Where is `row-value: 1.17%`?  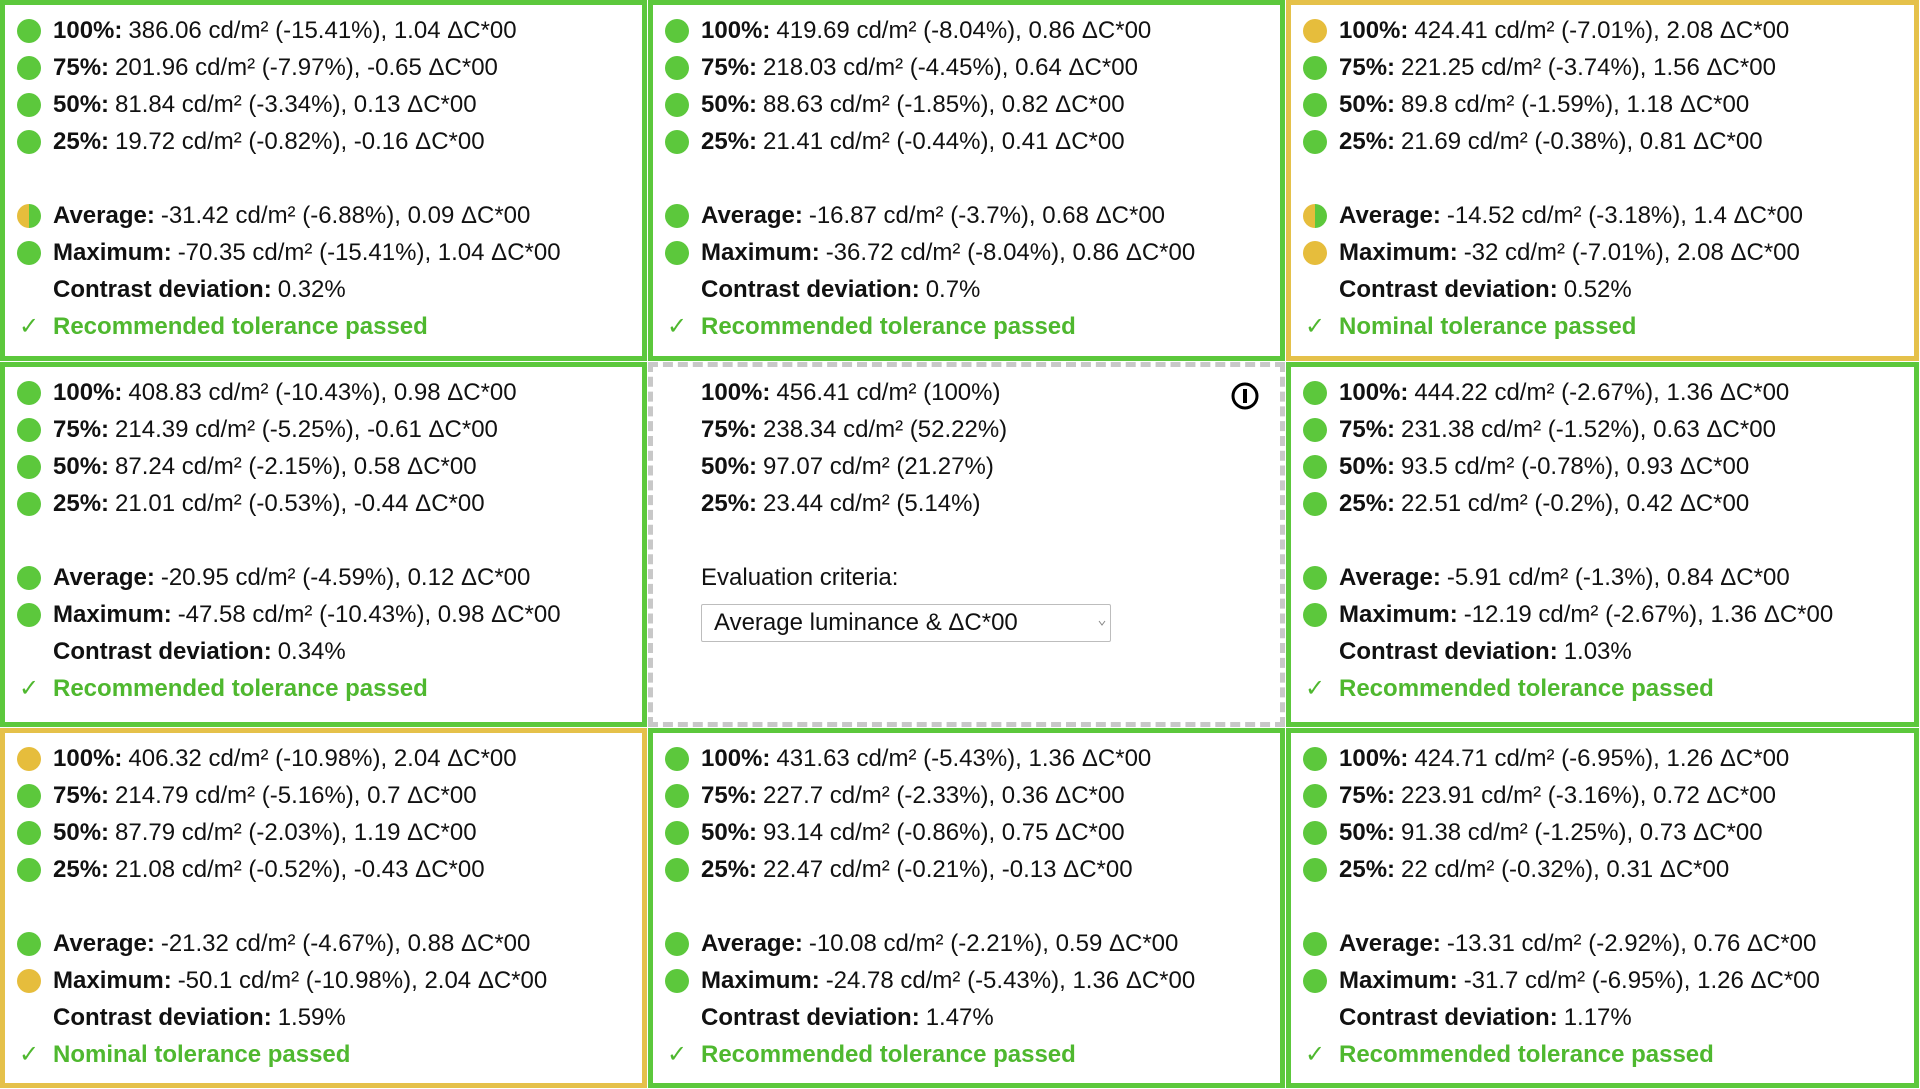 row-value: 1.17% is located at coordinates (1597, 1017).